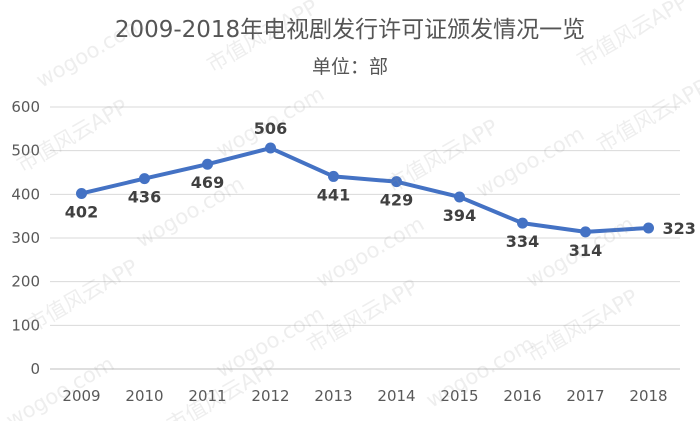 This screenshot has width=700, height=421. I want to click on y-tick-label: 0, so click(35, 369).